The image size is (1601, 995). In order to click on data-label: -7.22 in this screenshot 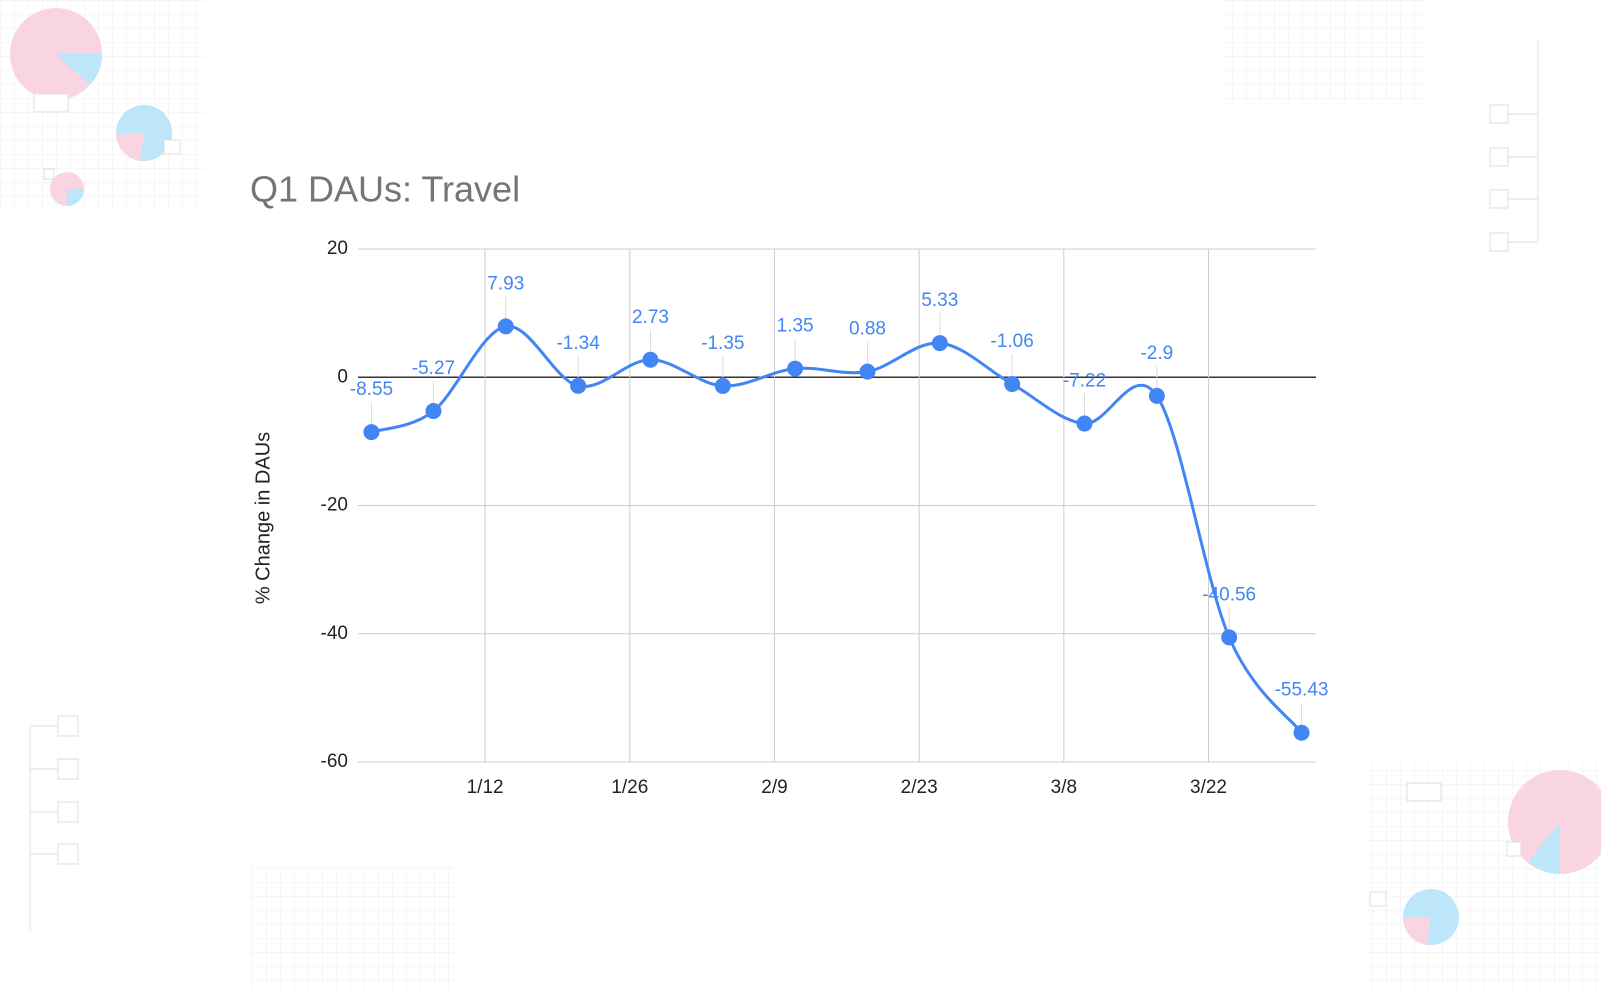, I will do `click(1084, 381)`.